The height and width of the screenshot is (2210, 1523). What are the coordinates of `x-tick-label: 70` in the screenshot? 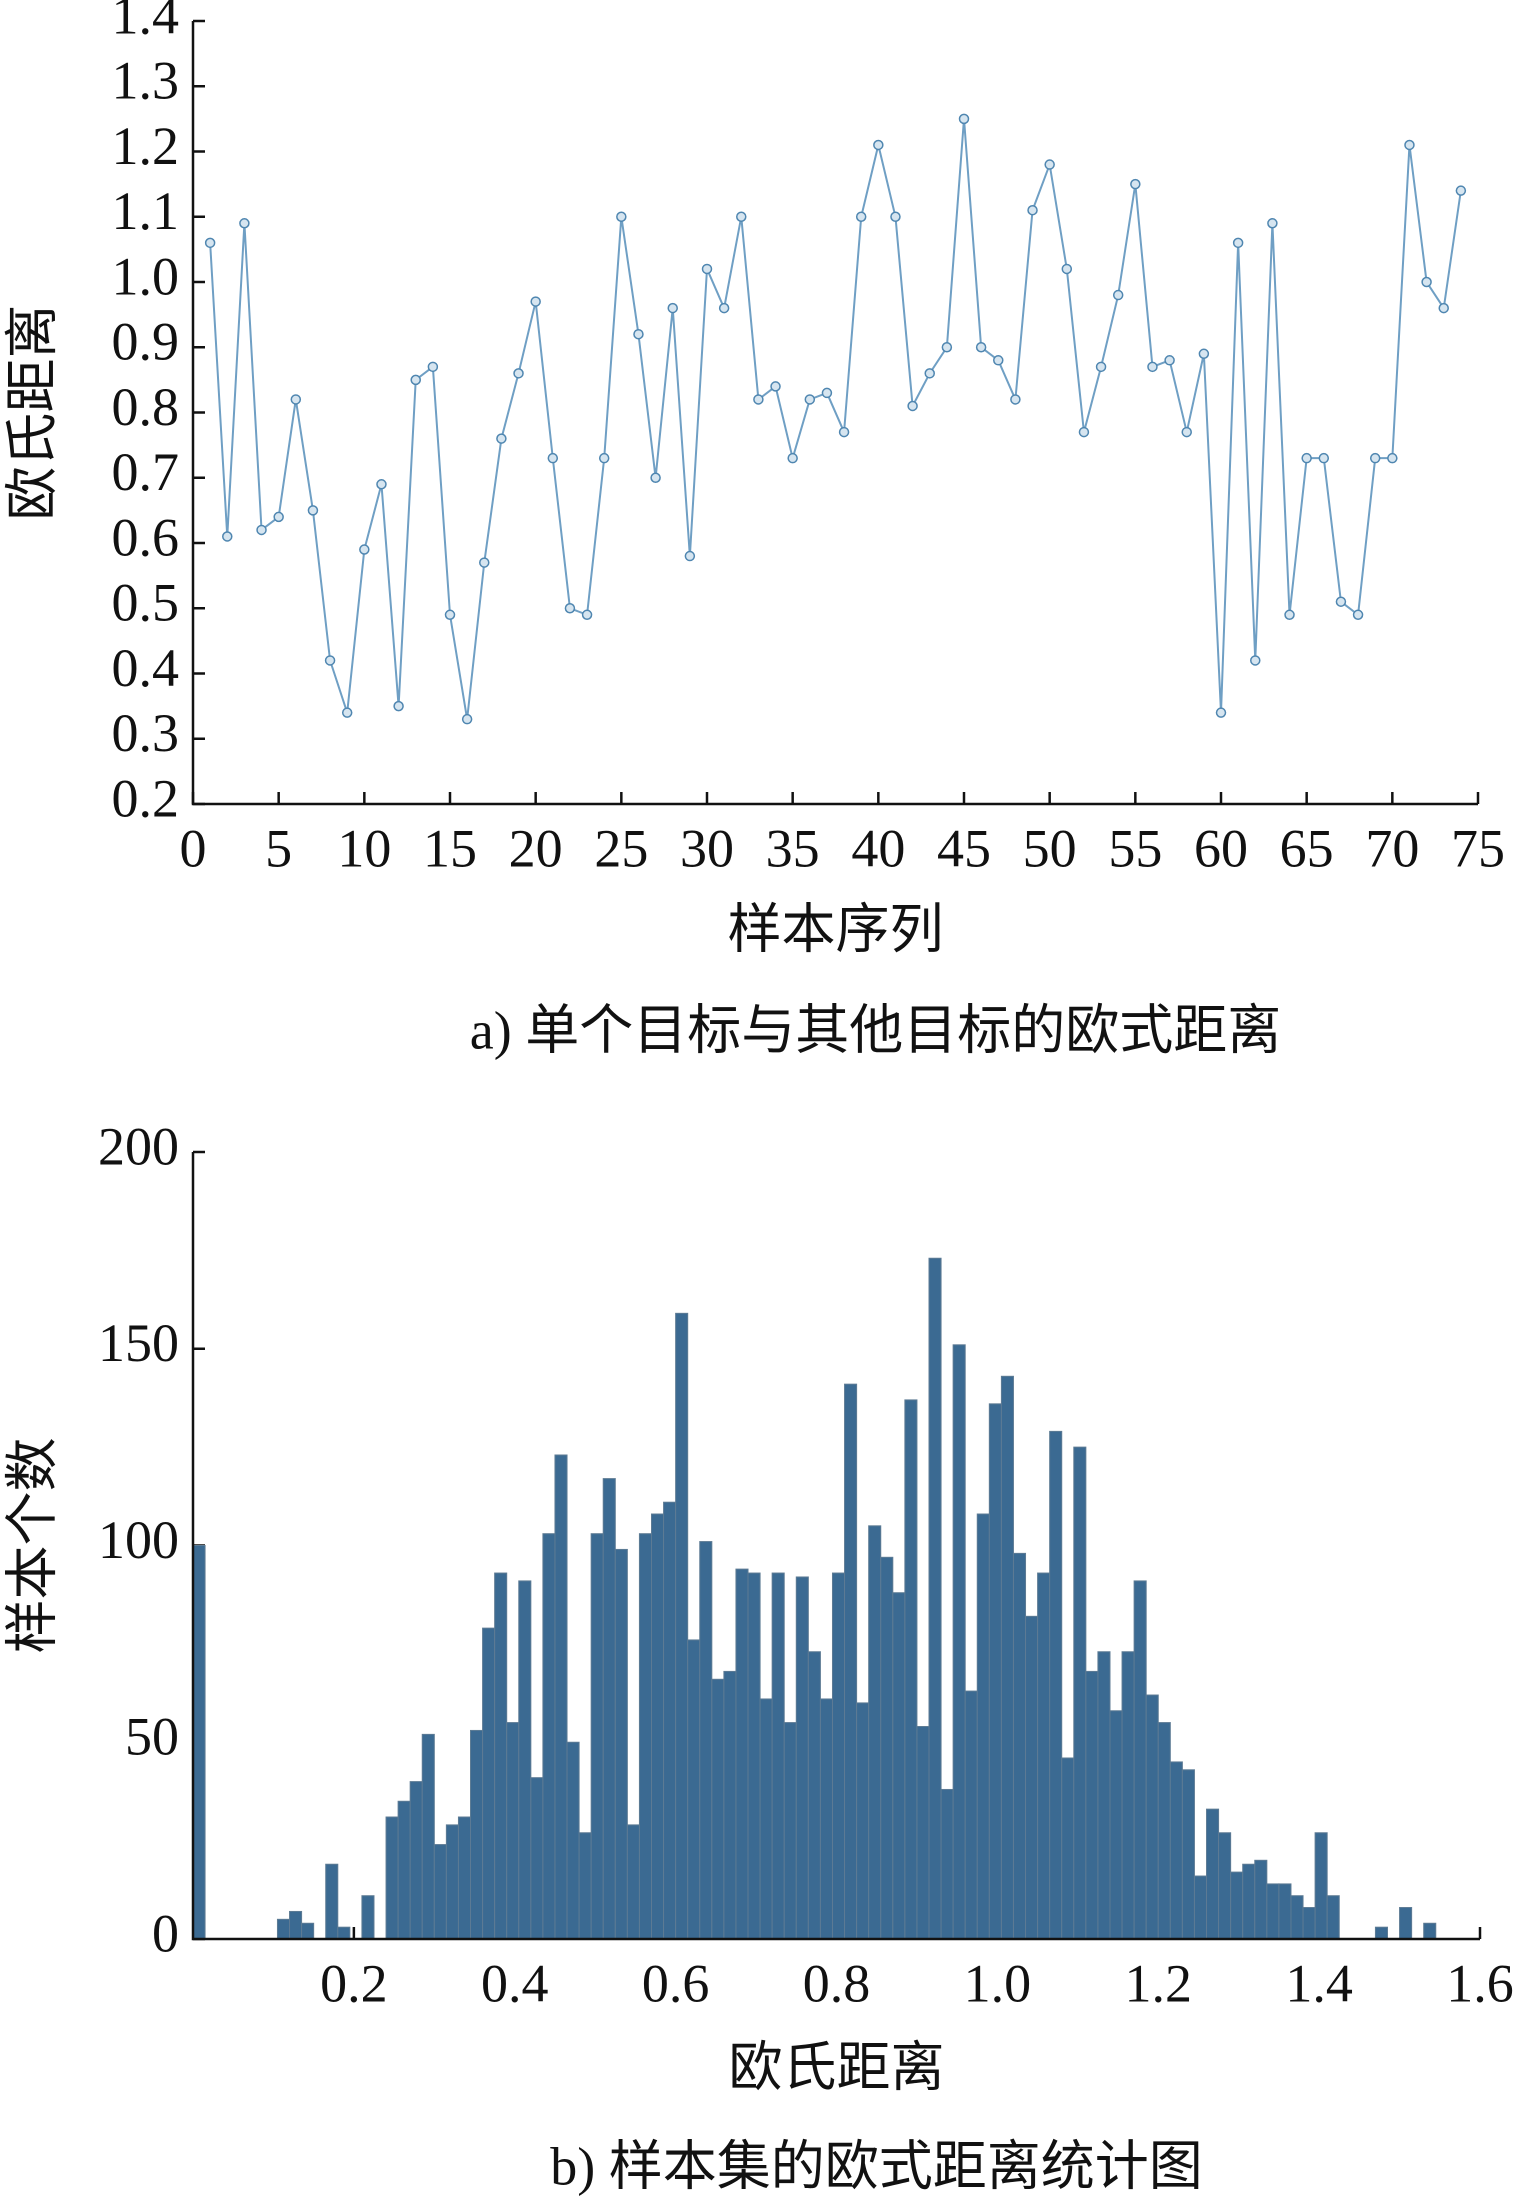 It's located at (1392, 848).